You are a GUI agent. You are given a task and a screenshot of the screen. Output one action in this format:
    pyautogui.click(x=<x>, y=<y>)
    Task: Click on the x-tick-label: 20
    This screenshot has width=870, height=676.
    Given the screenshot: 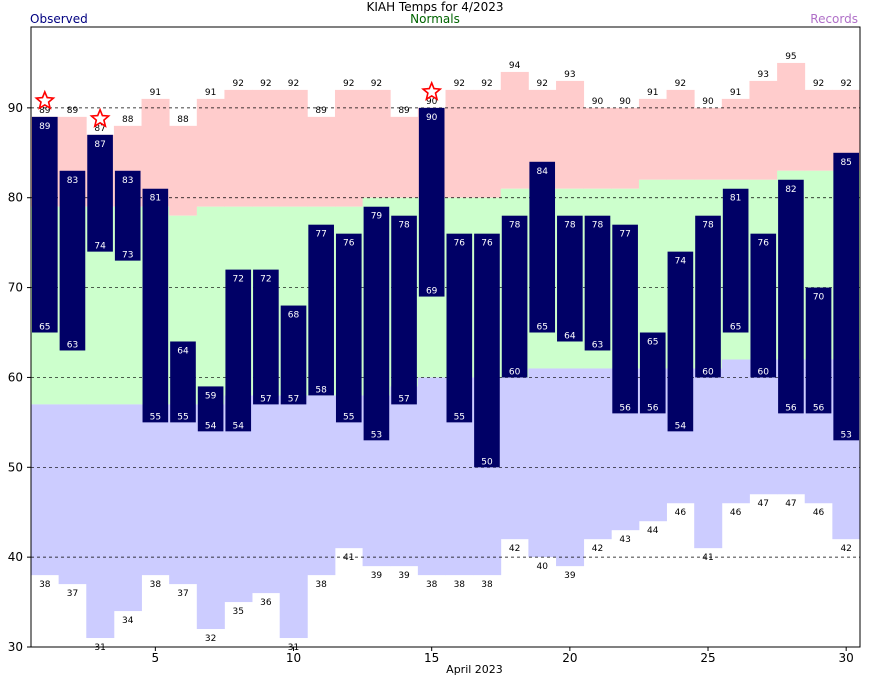 What is the action you would take?
    pyautogui.click(x=569, y=658)
    